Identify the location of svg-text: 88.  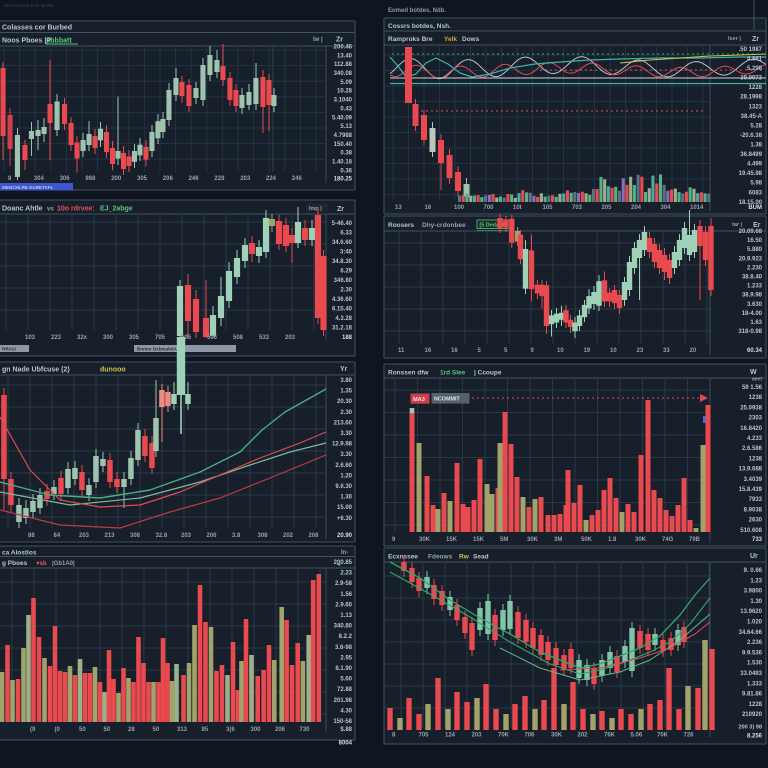
(31, 536).